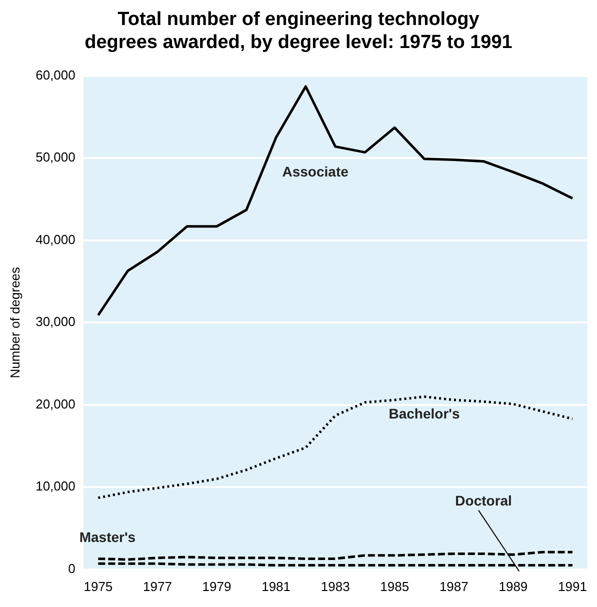 This screenshot has width=597, height=607. I want to click on y-tick-label: 0, so click(72, 568).